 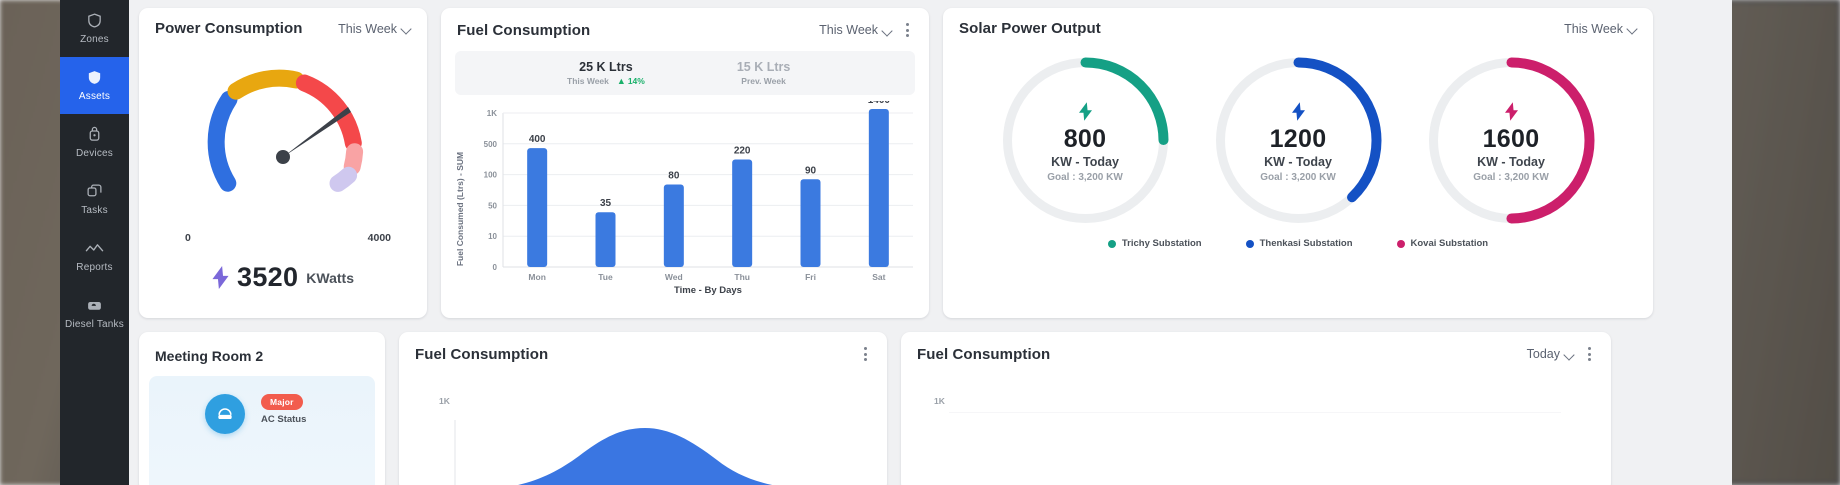 What do you see at coordinates (621, 80) in the screenshot?
I see `arrow-up-icon: ▲` at bounding box center [621, 80].